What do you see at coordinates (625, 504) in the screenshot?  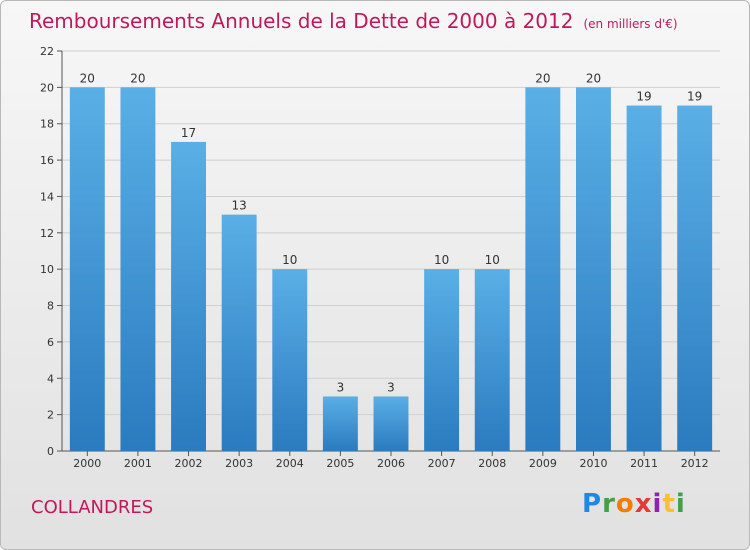 I see `logo-letter: o` at bounding box center [625, 504].